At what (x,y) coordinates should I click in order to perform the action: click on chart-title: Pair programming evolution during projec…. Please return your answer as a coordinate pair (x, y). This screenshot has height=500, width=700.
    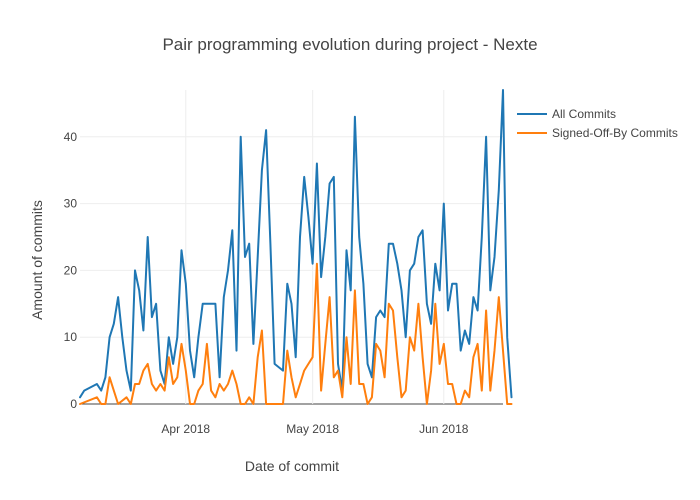
    Looking at the image, I should click on (349, 44).